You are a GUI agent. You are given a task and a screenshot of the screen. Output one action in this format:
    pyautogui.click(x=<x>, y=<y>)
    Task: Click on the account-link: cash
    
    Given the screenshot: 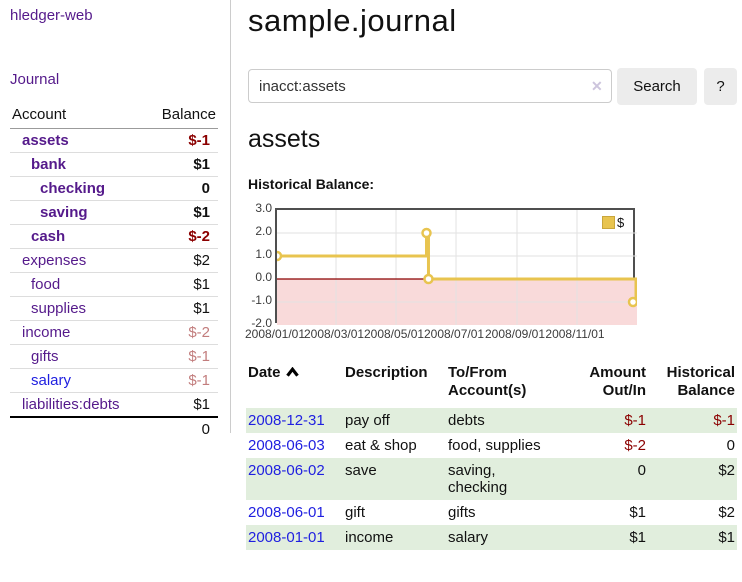 What is the action you would take?
    pyautogui.click(x=48, y=236)
    